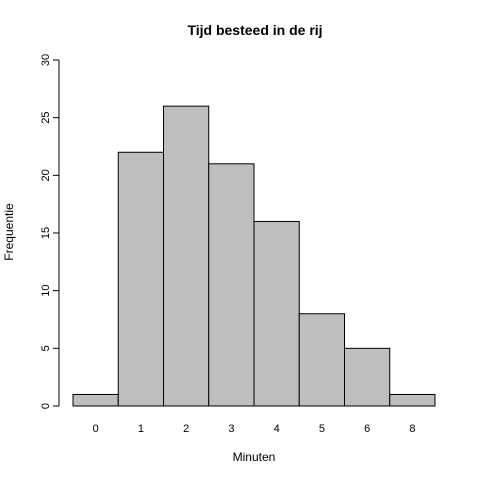  Describe the element at coordinates (322, 429) in the screenshot. I see `x-tick-label: 5` at that location.